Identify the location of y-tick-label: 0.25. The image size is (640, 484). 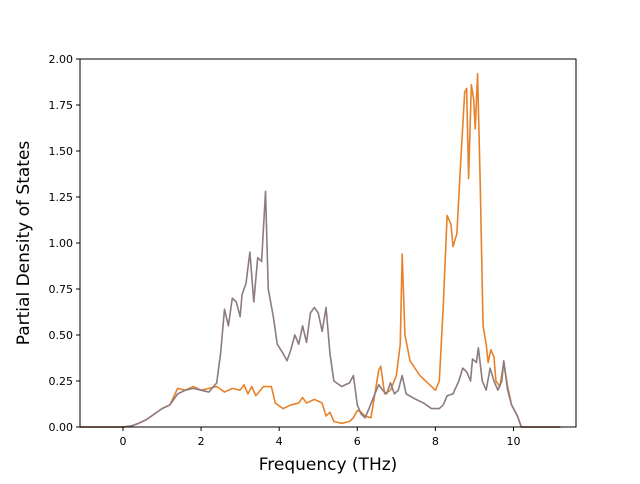
(61, 381).